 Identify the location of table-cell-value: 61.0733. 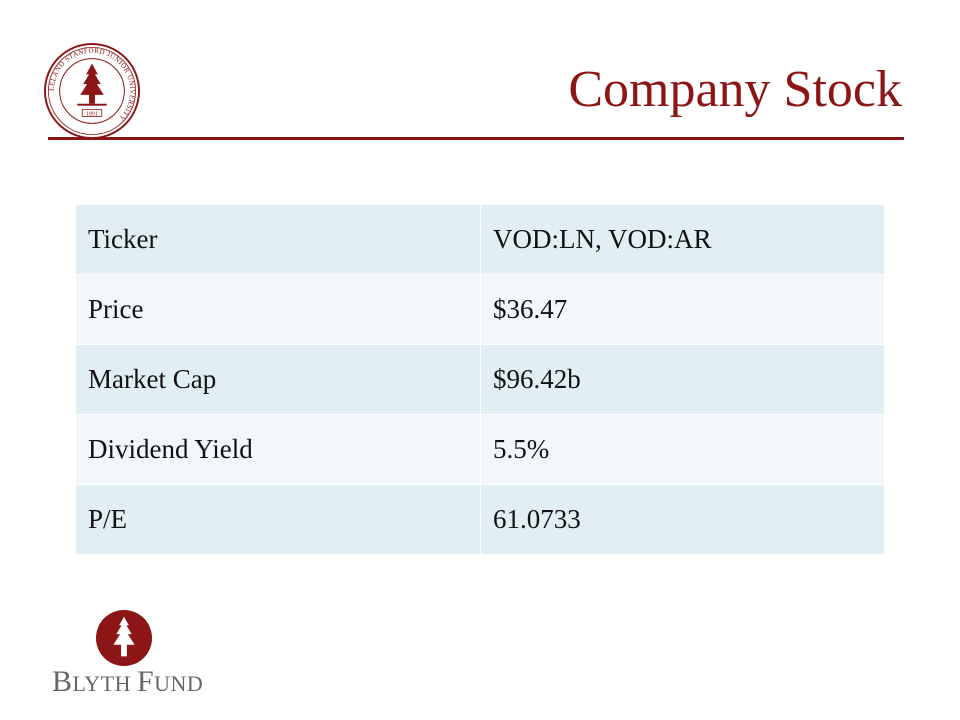
(682, 519).